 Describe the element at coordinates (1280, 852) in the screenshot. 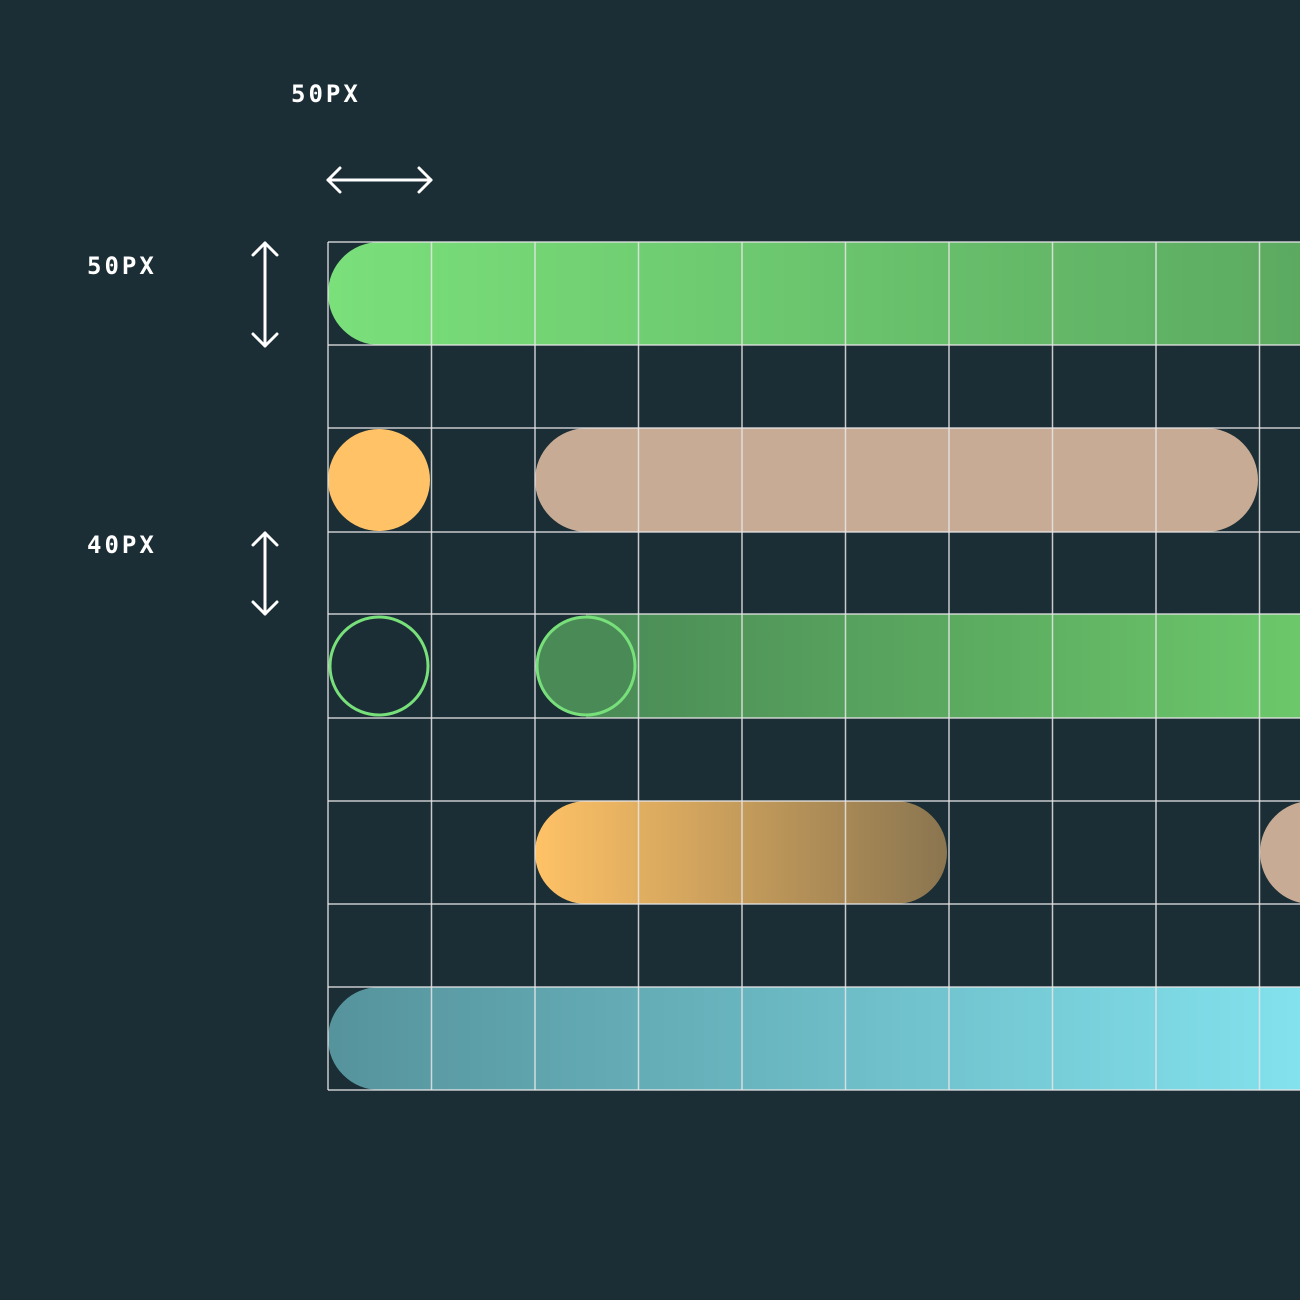

I see `tan-pill-partial` at that location.